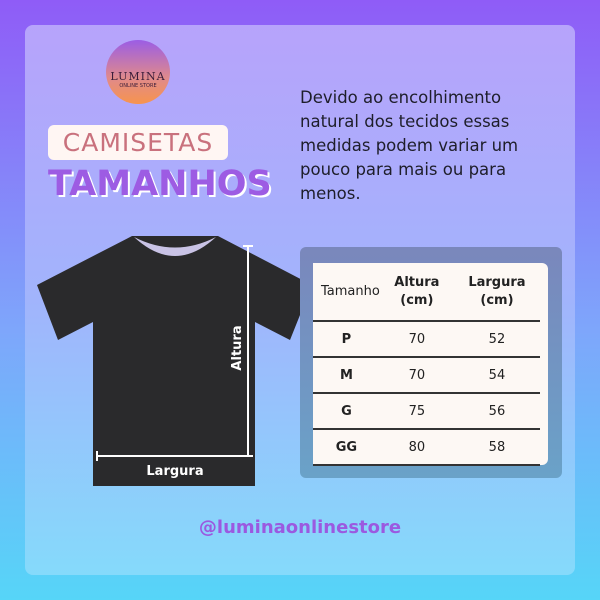  What do you see at coordinates (416, 447) in the screenshot?
I see `height-cell: 80` at bounding box center [416, 447].